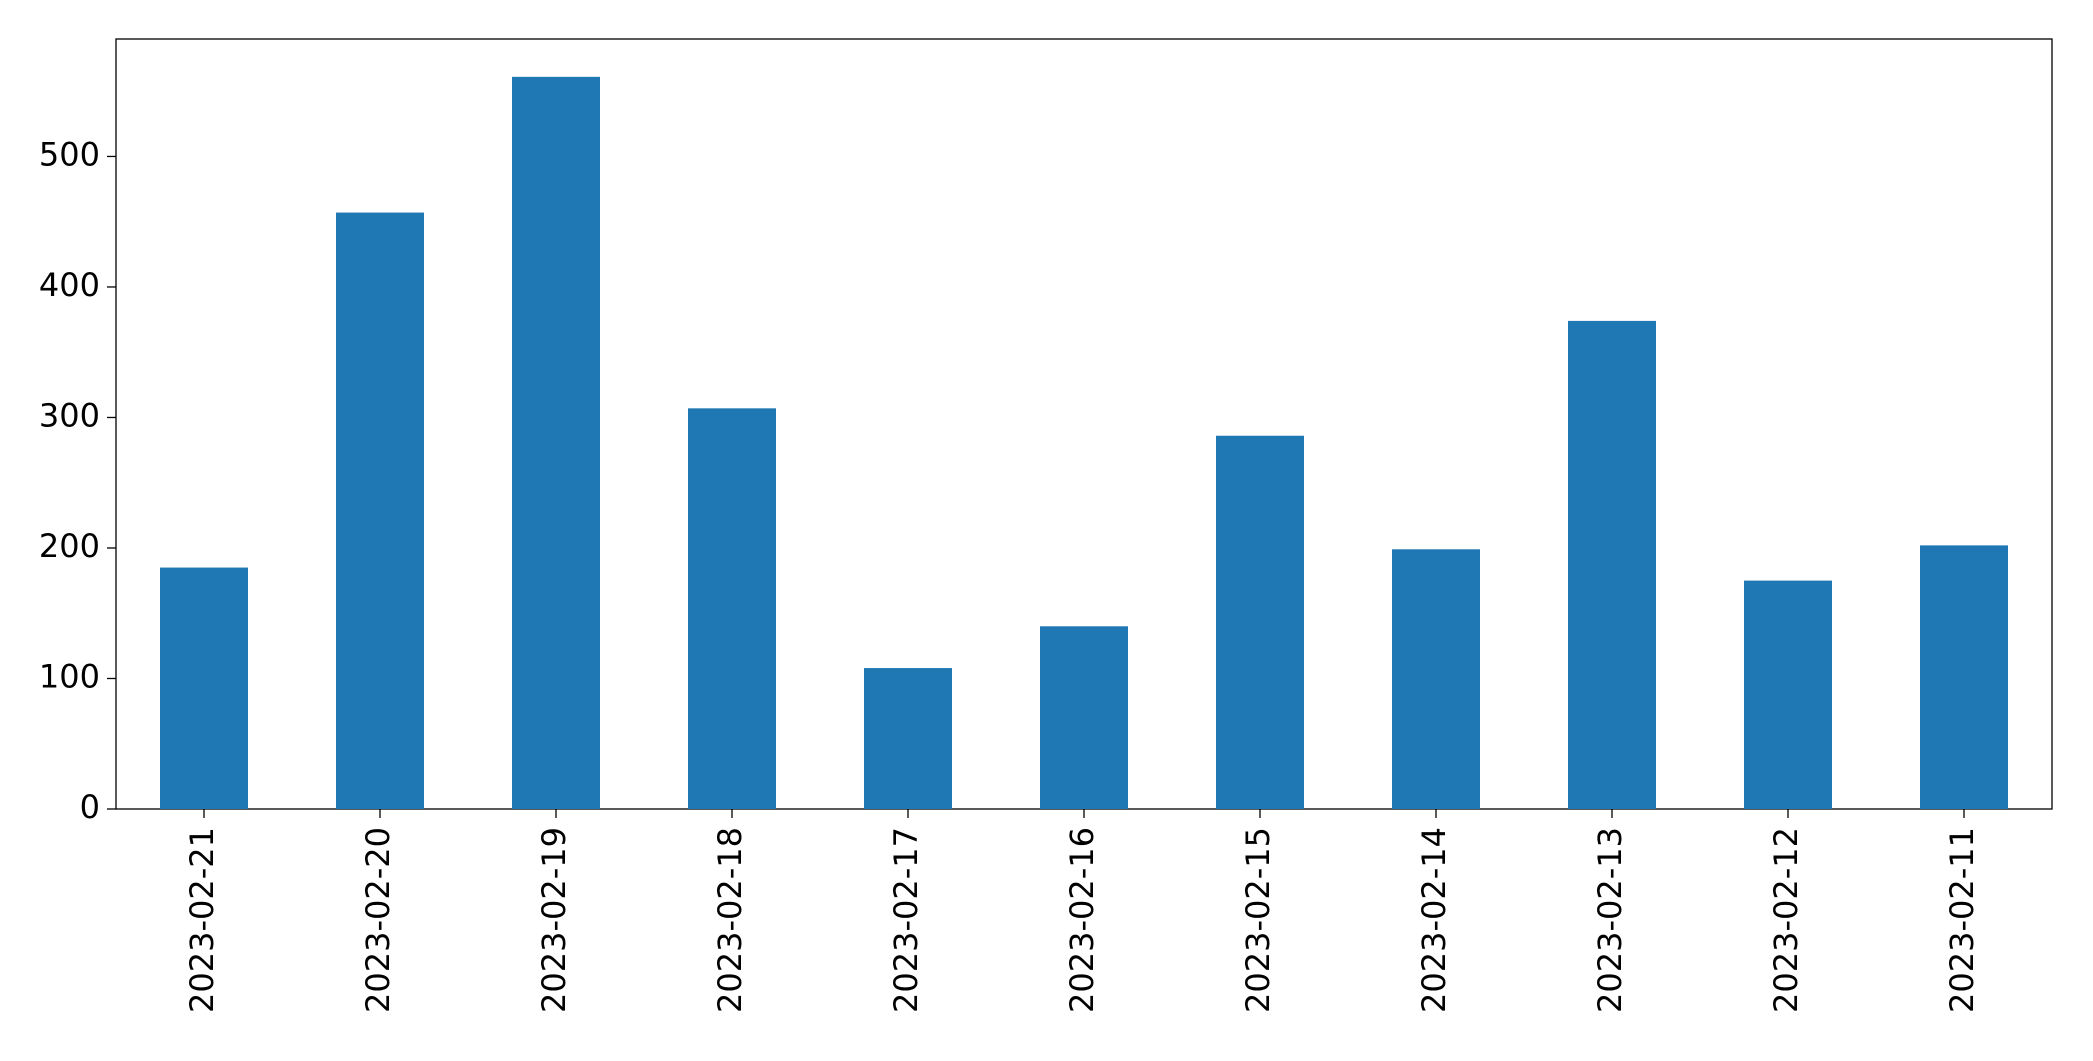 Image resolution: width=2093 pixels, height=1061 pixels. What do you see at coordinates (906, 920) in the screenshot?
I see `x-tick-label: 2023-02-17` at bounding box center [906, 920].